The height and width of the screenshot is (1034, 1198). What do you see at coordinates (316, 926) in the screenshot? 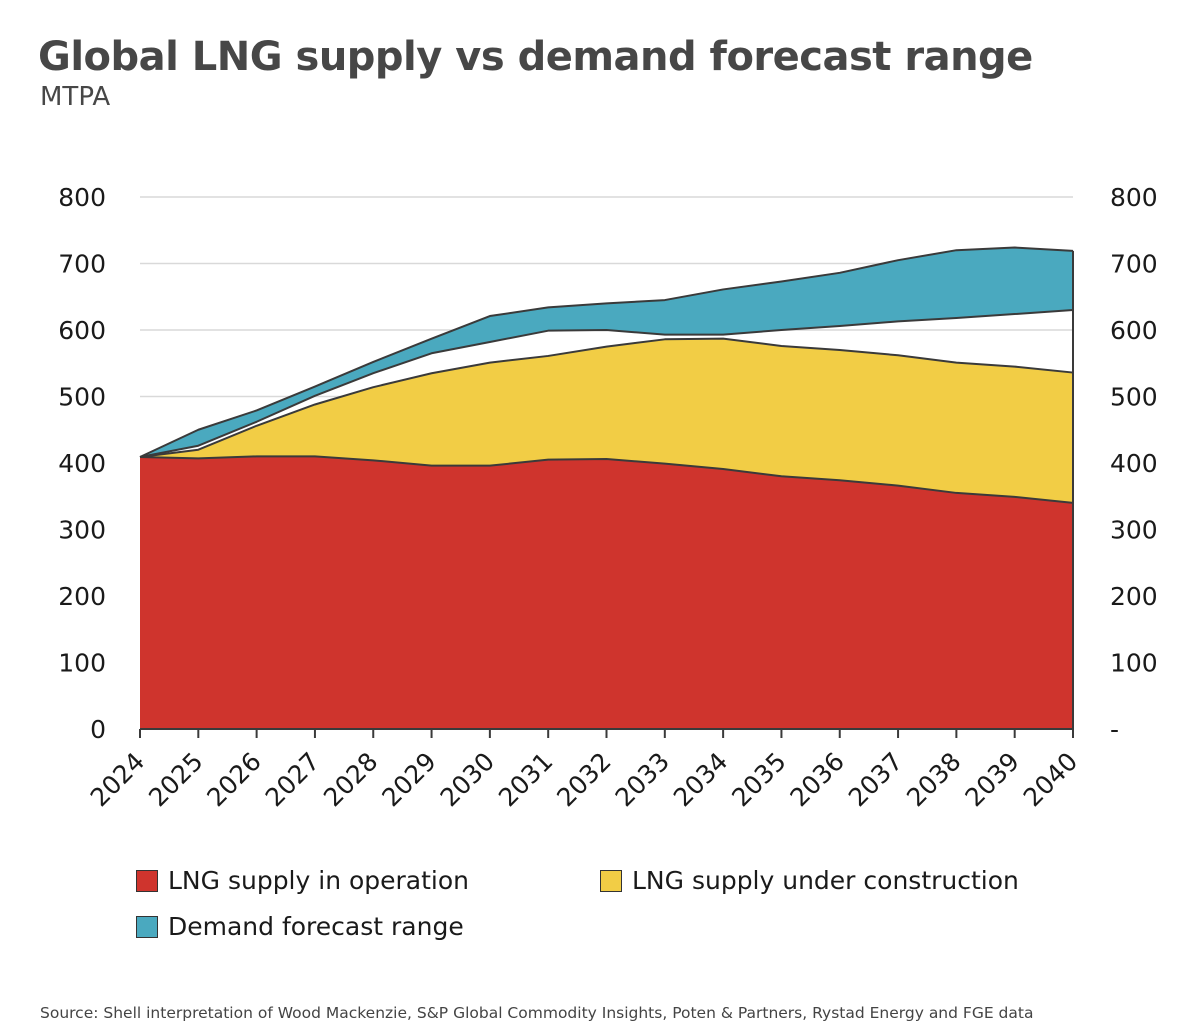
I see `legend-label-demand: Demand forecast range` at bounding box center [316, 926].